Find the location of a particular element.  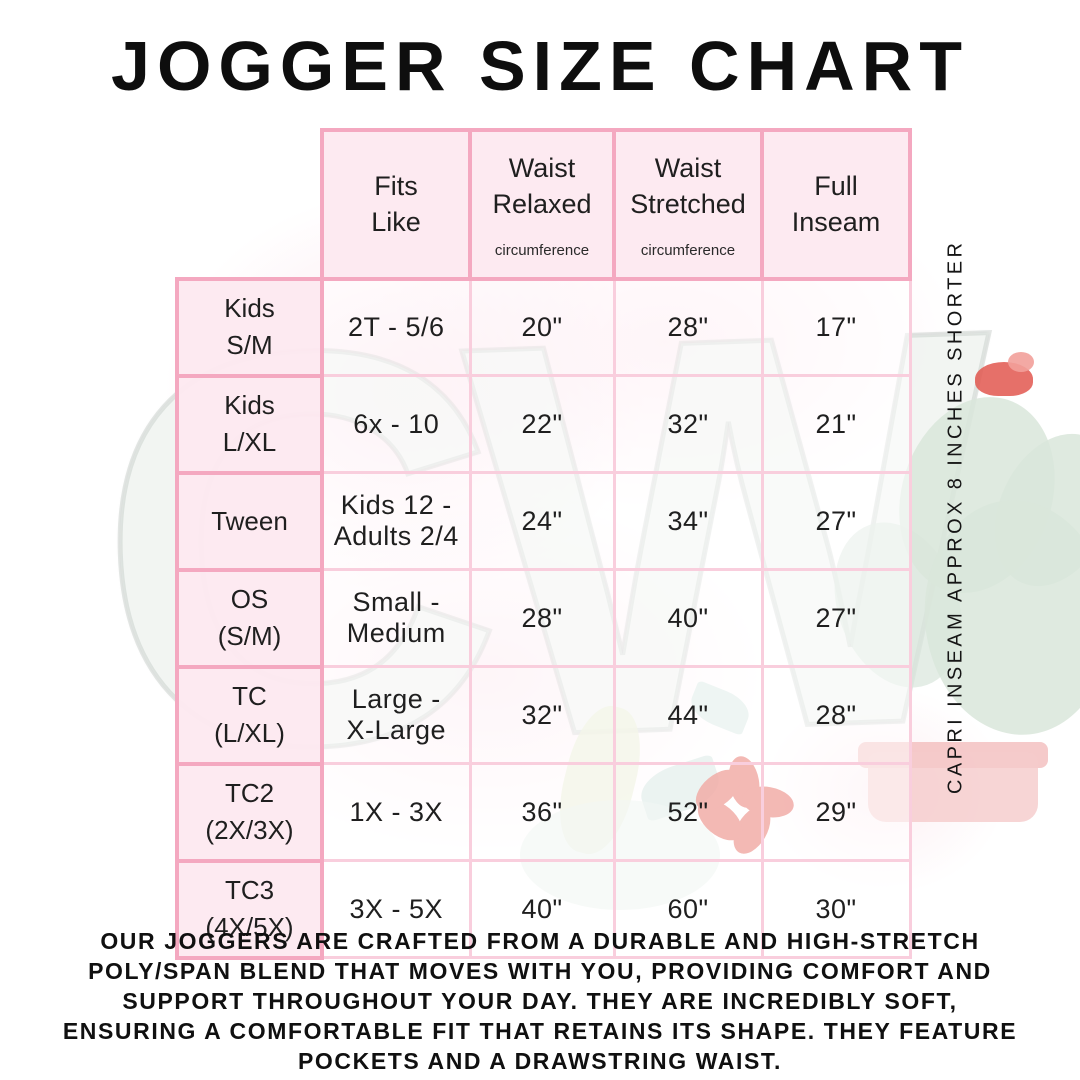

value-cell: 21" is located at coordinates (836, 424).